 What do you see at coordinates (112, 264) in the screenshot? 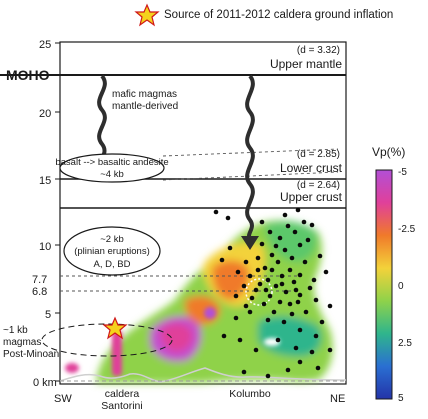
I see `plinian-label-line1: A, D, BD` at bounding box center [112, 264].